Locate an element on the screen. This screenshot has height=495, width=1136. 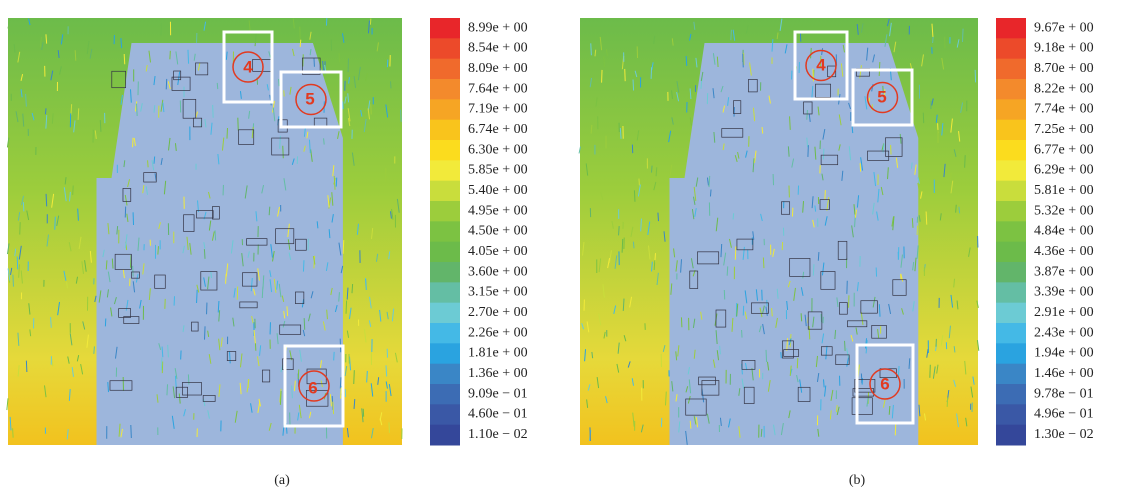
highlight-box is located at coordinates (314, 386).